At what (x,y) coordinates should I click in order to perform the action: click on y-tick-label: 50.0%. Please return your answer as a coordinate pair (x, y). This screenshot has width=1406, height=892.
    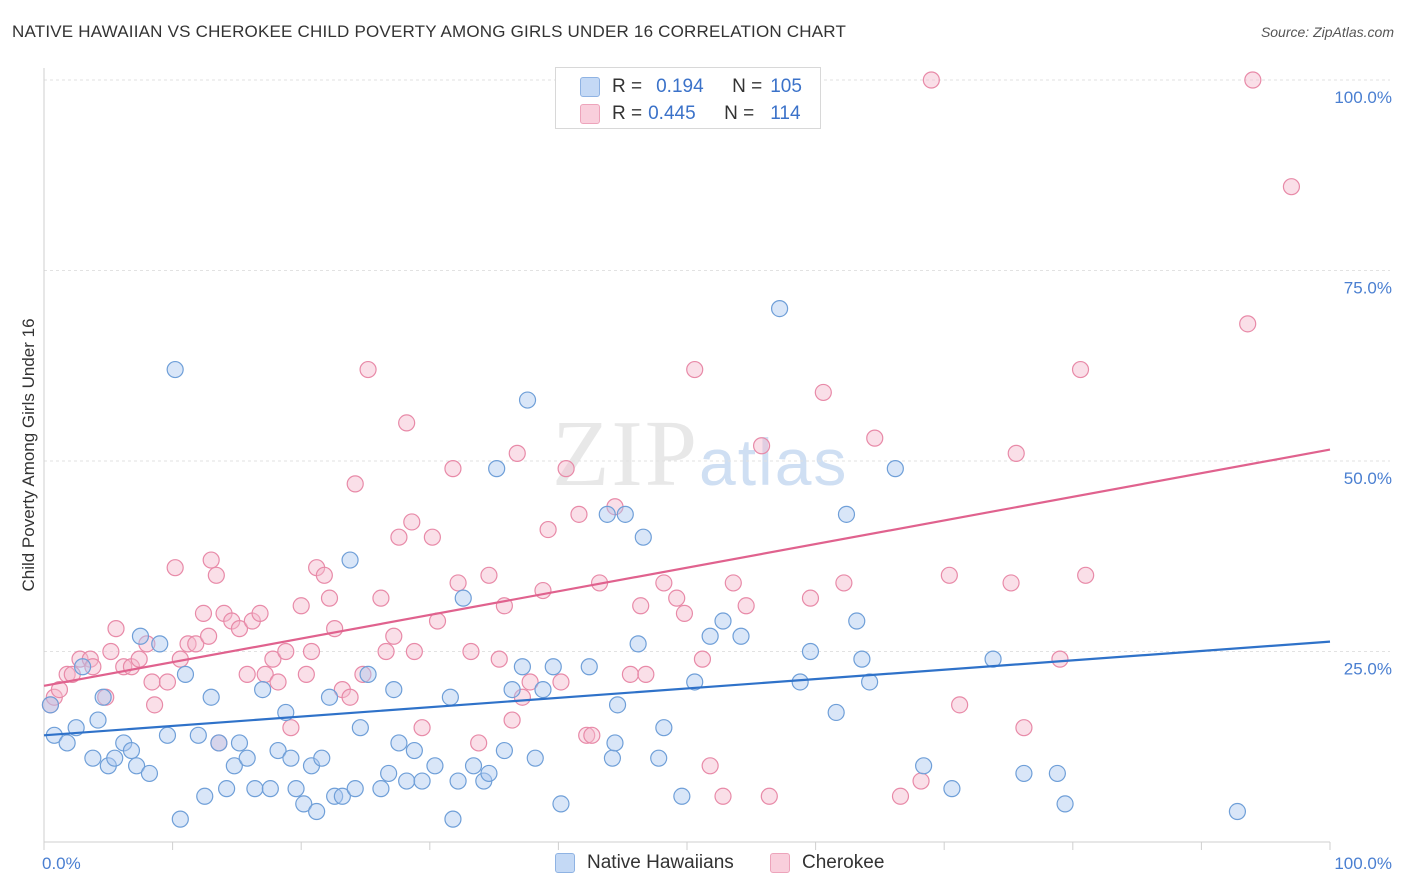
    Looking at the image, I should click on (1368, 478).